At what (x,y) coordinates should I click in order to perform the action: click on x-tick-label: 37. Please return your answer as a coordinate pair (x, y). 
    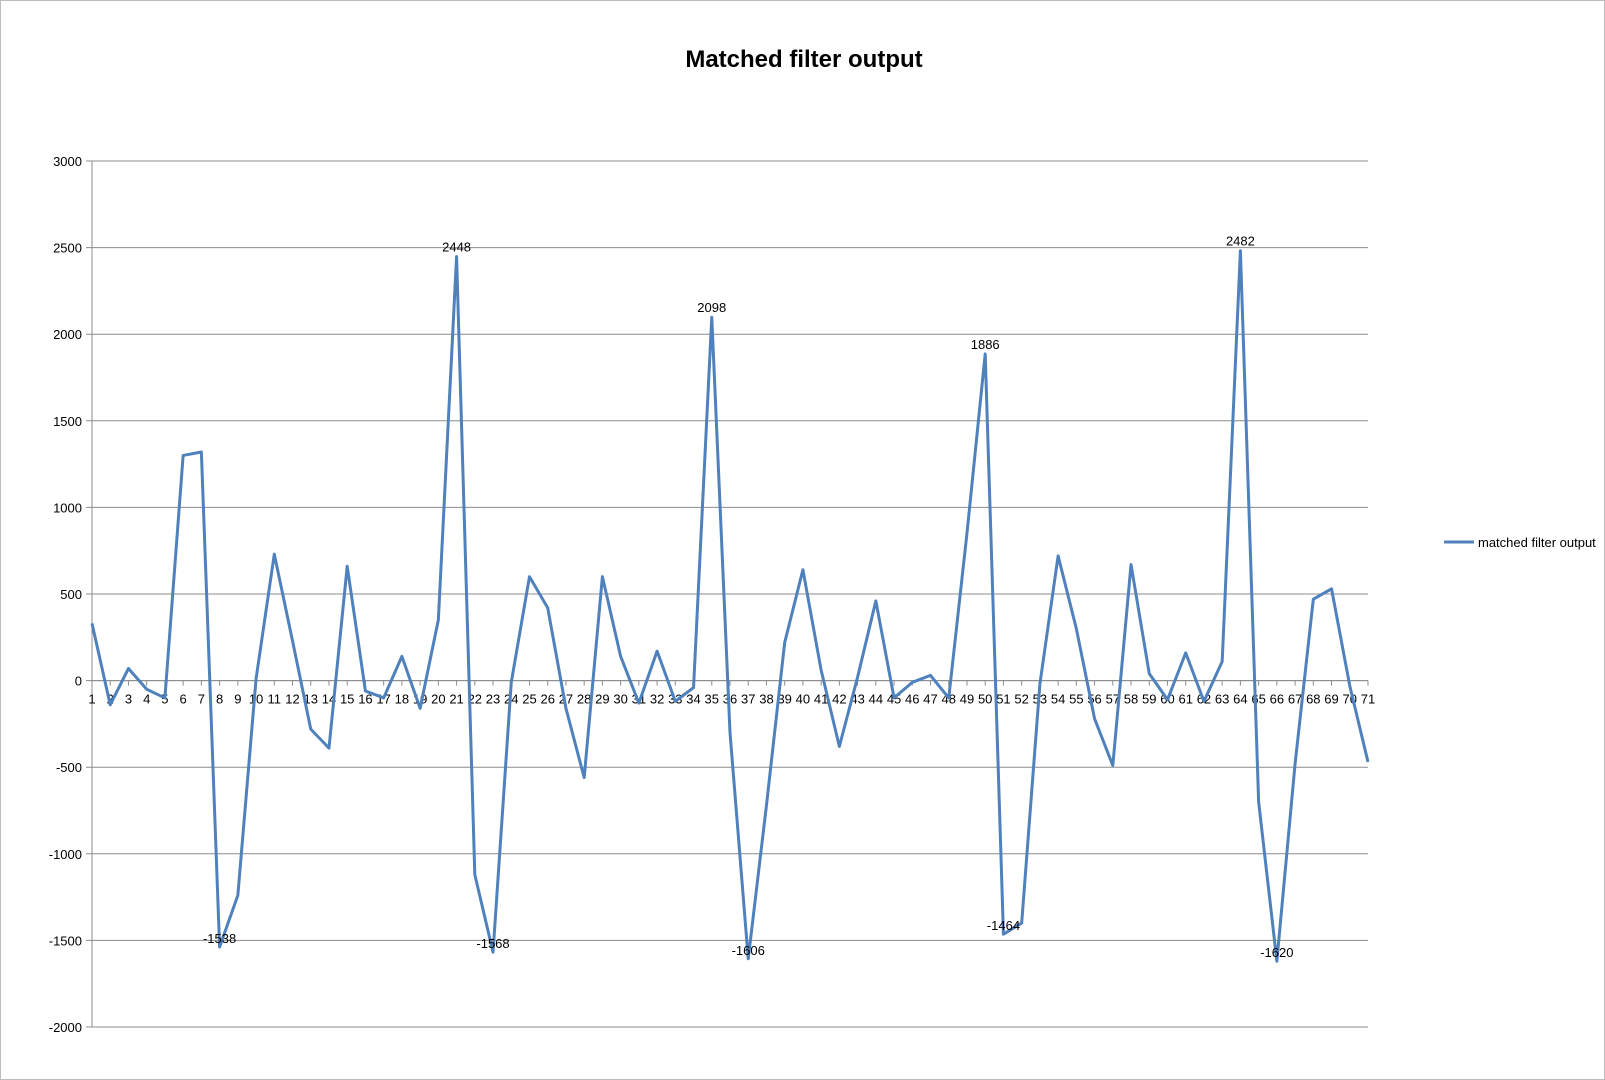
    Looking at the image, I should click on (748, 699).